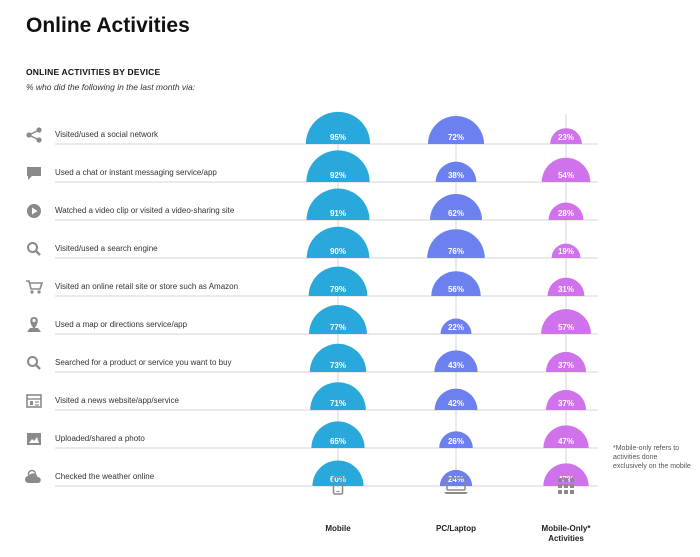 Image resolution: width=700 pixels, height=557 pixels. Describe the element at coordinates (456, 479) in the screenshot. I see `value-label: 24%` at that location.